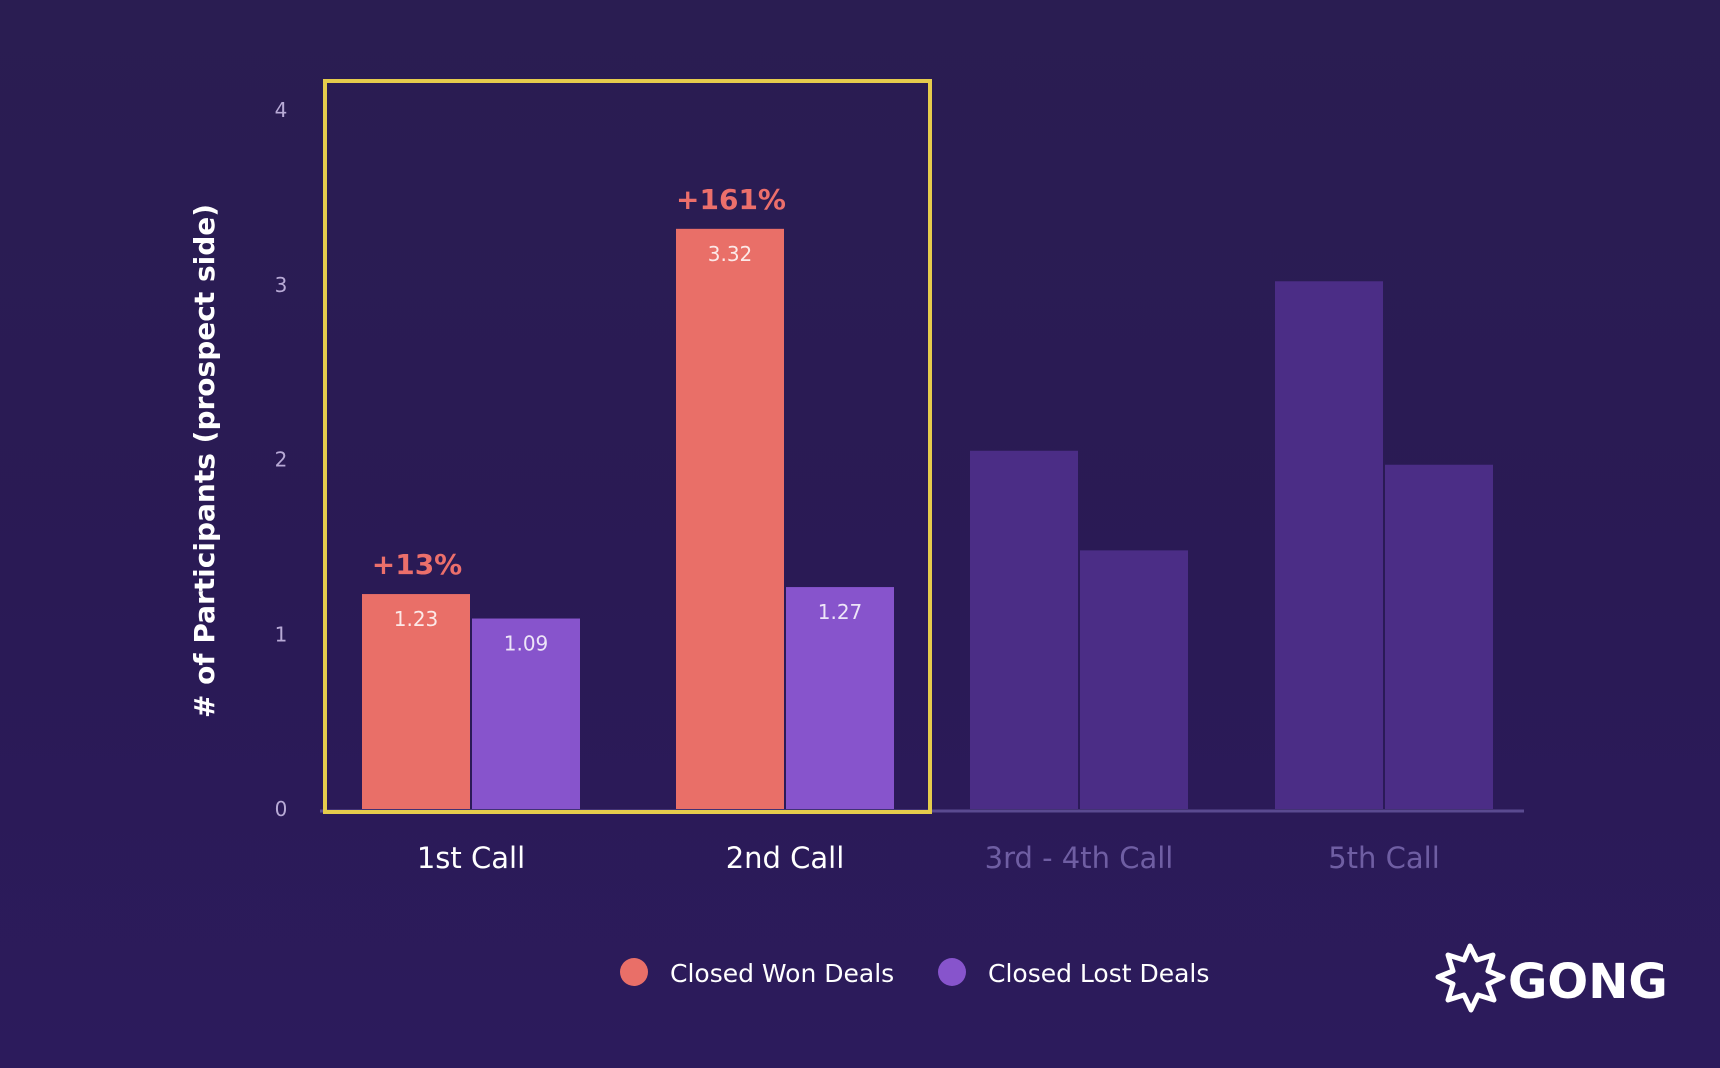 Image resolution: width=1720 pixels, height=1068 pixels. I want to click on y-tick-label: 2, so click(281, 460).